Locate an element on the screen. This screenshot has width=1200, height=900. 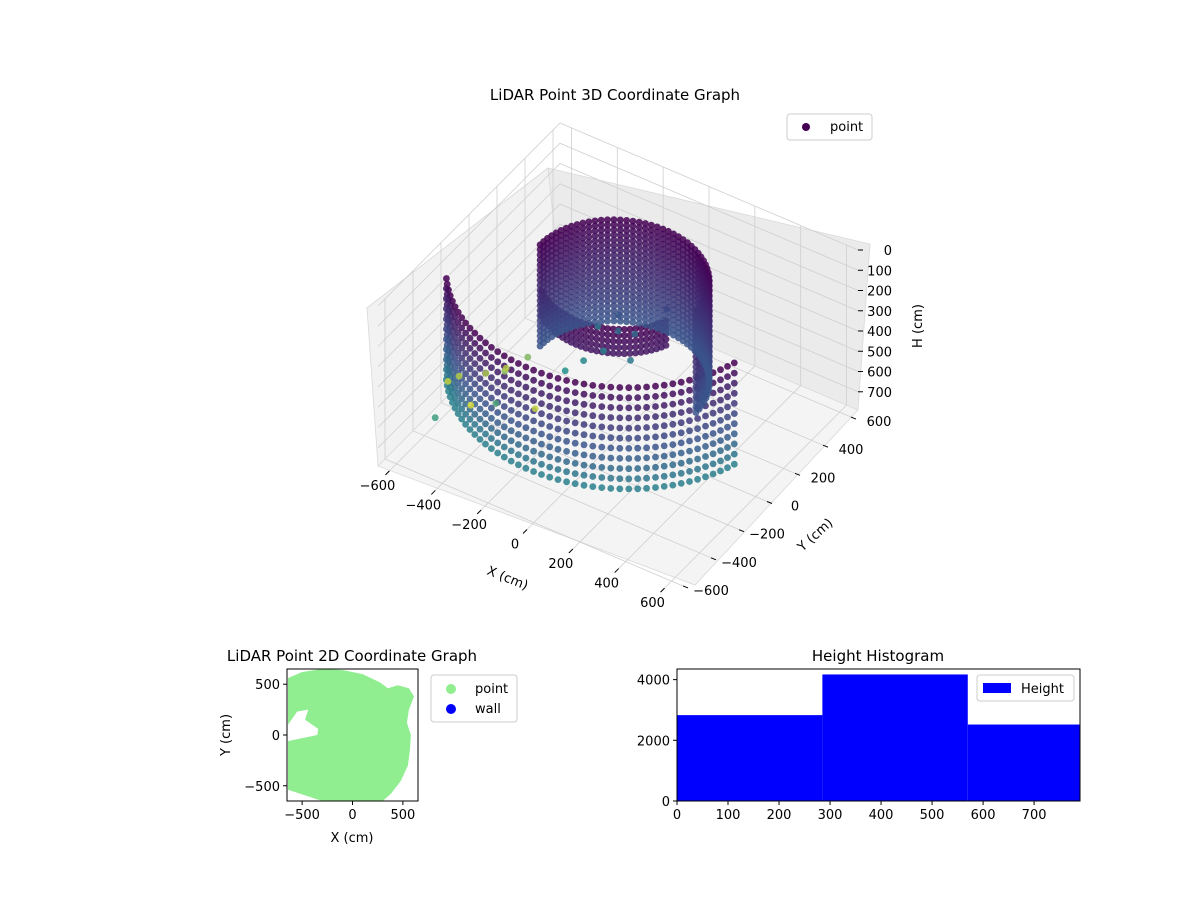
gridline-h is located at coordinates (618, 255).